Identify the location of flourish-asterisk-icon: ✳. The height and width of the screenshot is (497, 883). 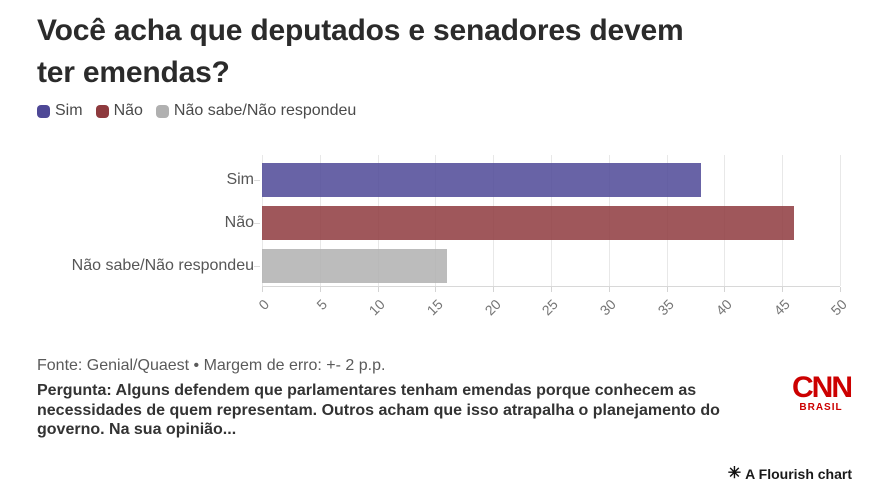
(734, 473).